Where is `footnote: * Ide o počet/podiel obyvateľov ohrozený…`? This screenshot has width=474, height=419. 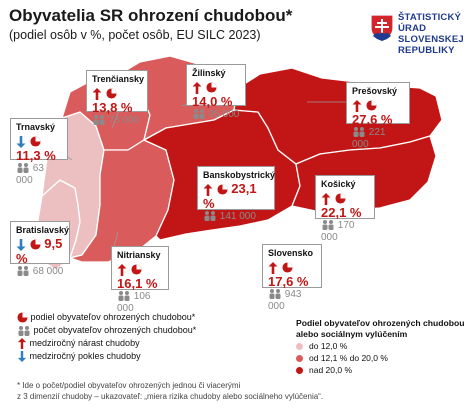
footnote: * Ide o počet/podiel obyvateľov ohrozený… is located at coordinates (170, 391).